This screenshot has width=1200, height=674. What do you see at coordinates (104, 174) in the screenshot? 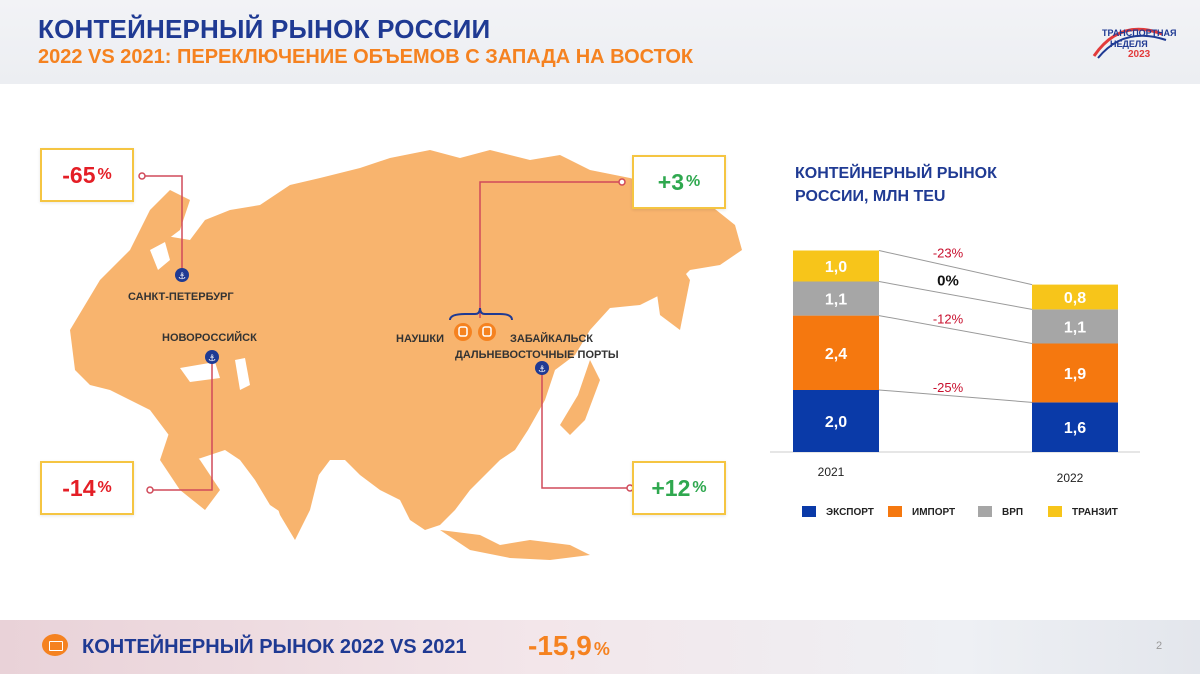
I see `spb-change-unit: %` at bounding box center [104, 174].